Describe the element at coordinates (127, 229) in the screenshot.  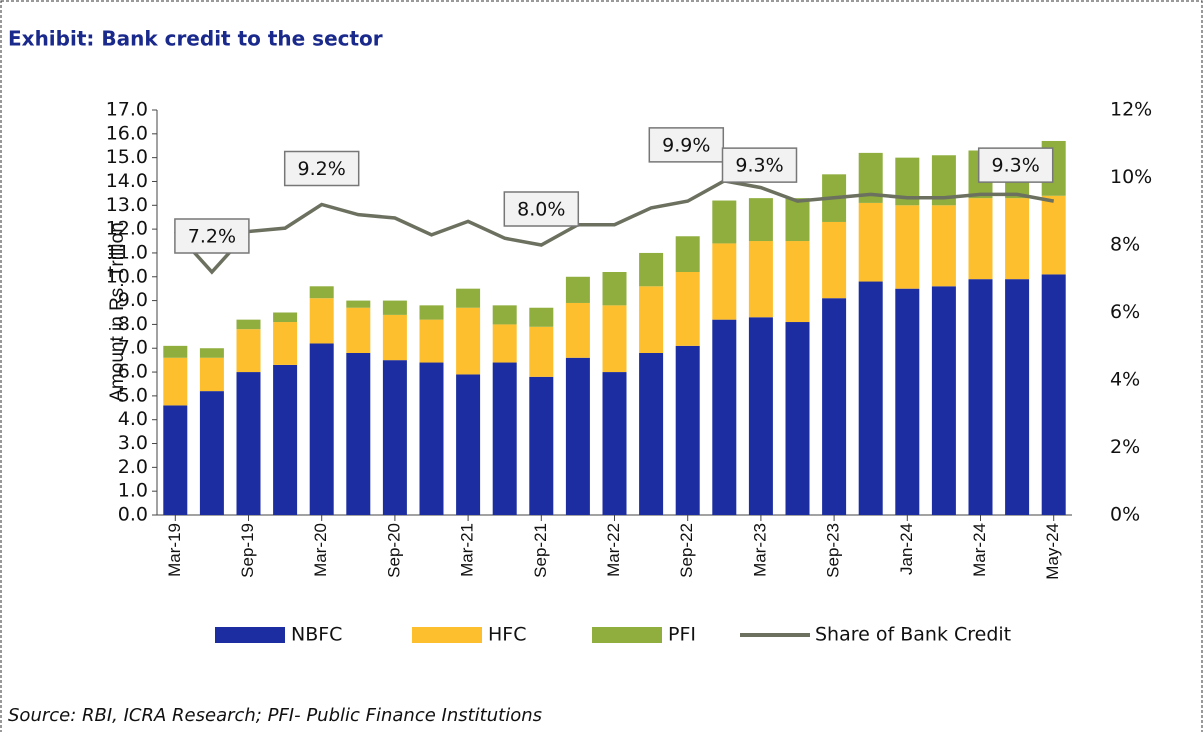
I see `y-tick-label: 12.0` at that location.